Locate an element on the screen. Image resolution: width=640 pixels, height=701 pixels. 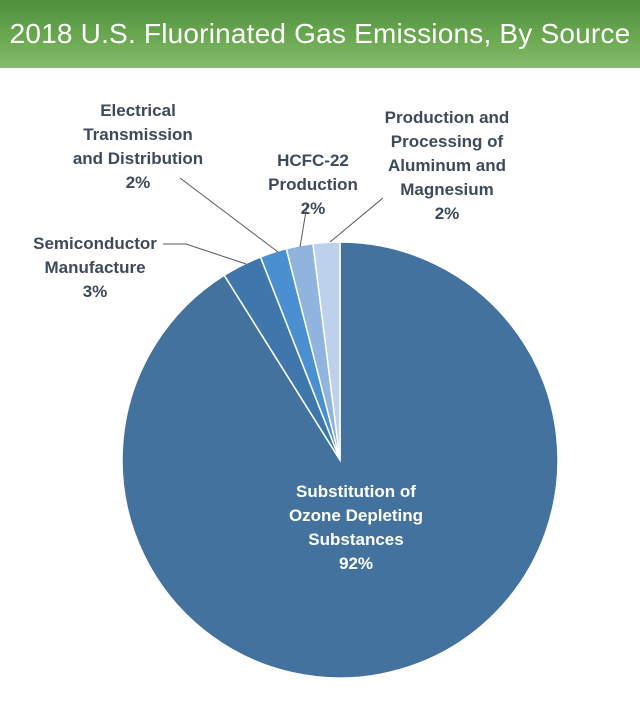
slice-label-1: Semiconductor Manufacture 3% is located at coordinates (95, 267).